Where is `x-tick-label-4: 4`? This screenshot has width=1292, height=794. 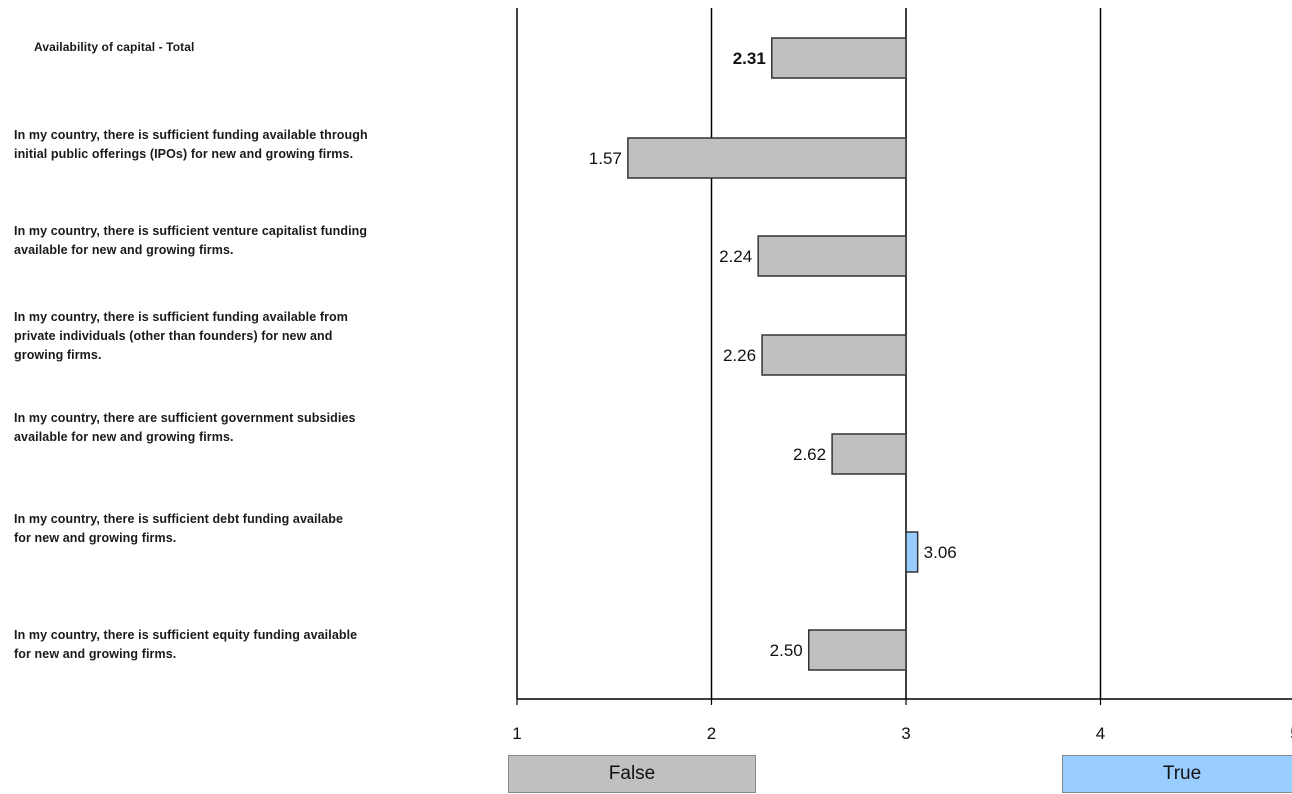 x-tick-label-4: 4 is located at coordinates (1100, 733).